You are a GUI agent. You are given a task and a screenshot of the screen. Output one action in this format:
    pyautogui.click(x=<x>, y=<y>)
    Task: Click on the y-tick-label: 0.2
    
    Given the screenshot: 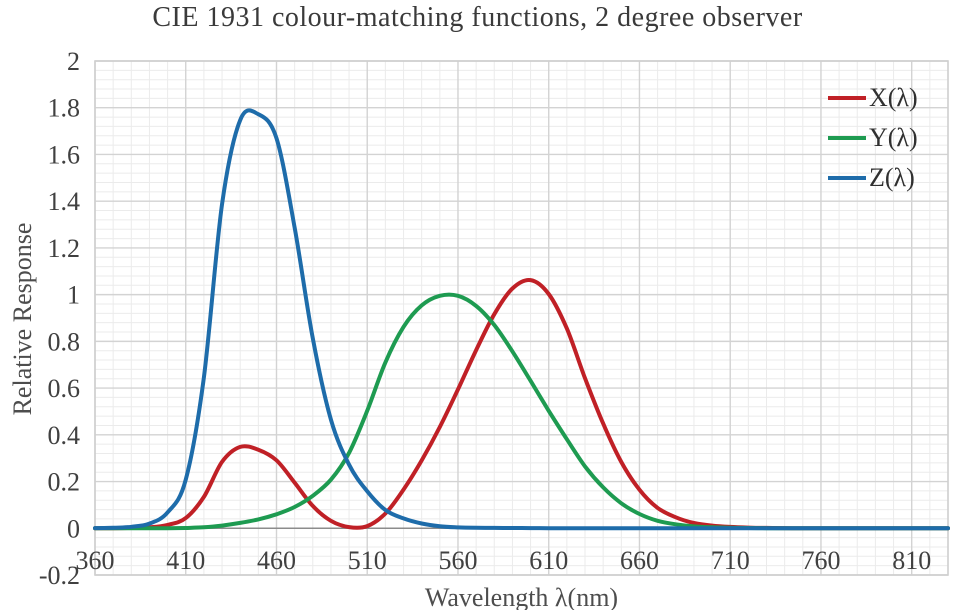 What is the action you would take?
    pyautogui.click(x=64, y=482)
    